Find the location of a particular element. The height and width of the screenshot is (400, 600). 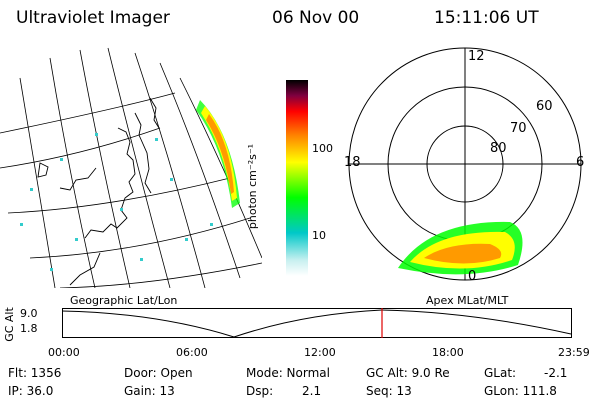

flight-number: Flt: 1356 is located at coordinates (35, 373).